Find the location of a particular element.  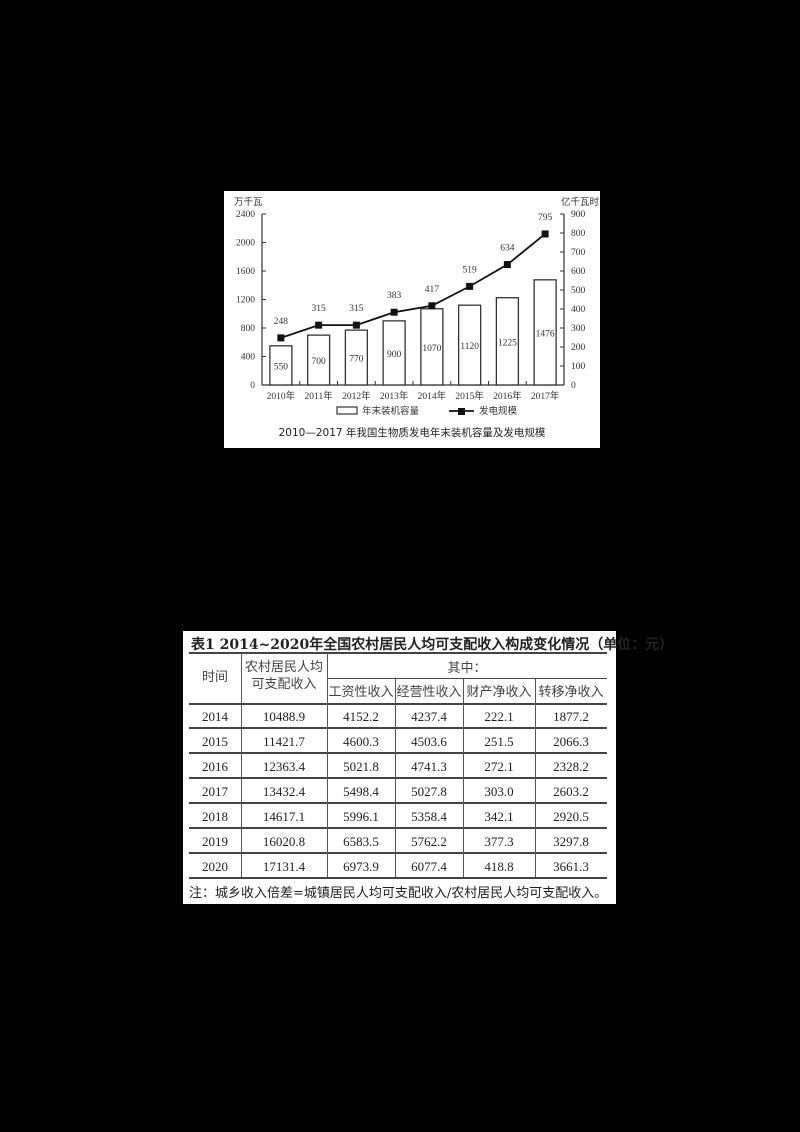

row-value: 11421.7 is located at coordinates (284, 741).